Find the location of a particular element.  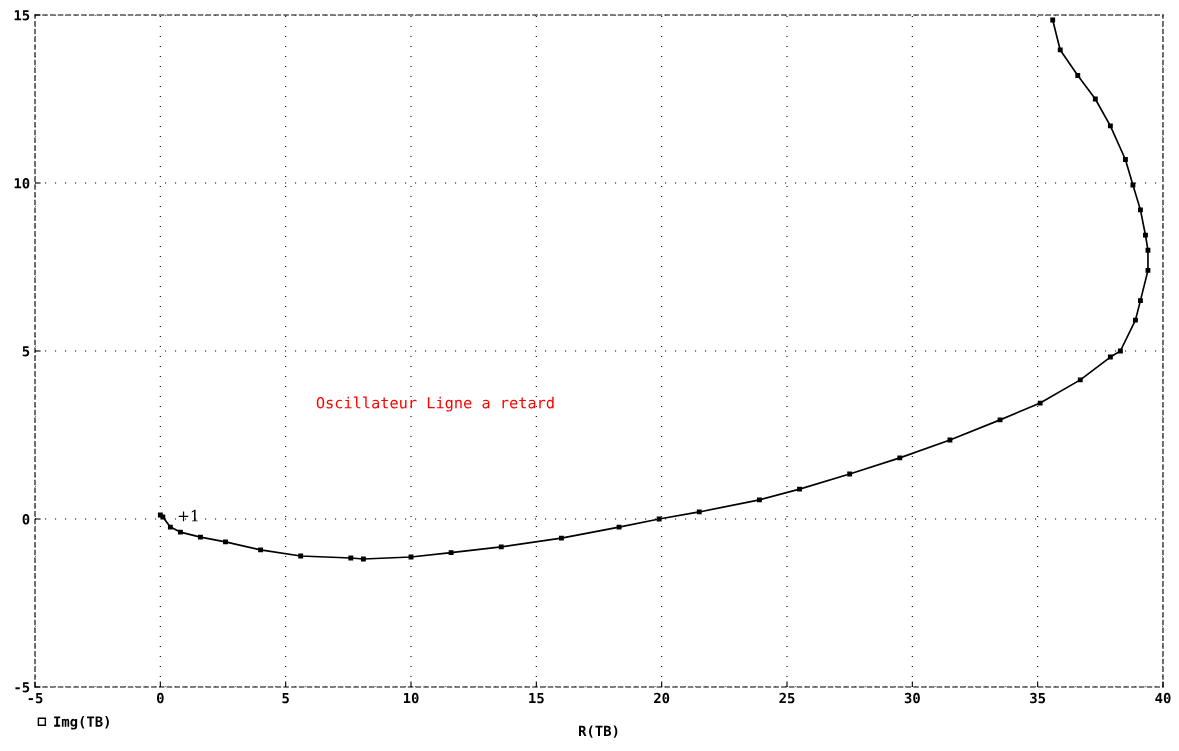

x-tick-label: 20 is located at coordinates (662, 698).